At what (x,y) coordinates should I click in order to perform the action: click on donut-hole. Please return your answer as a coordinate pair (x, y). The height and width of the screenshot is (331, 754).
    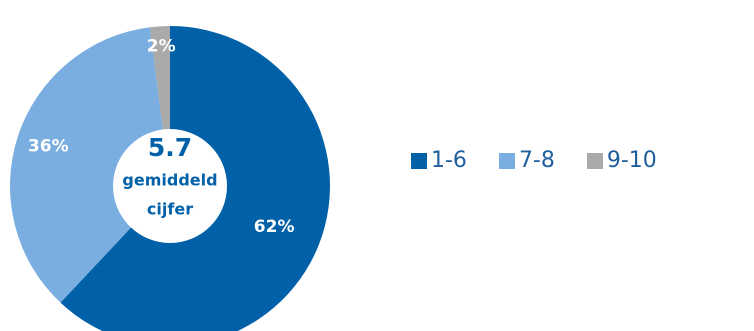
    Looking at the image, I should click on (170, 186).